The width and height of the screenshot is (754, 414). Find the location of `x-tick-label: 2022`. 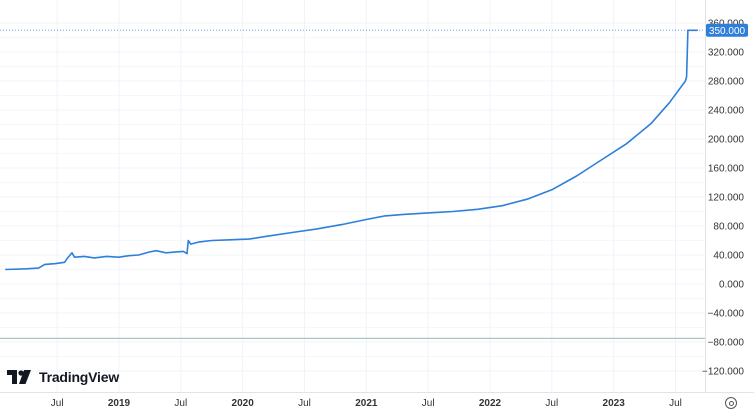

x-tick-label: 2022 is located at coordinates (490, 403).